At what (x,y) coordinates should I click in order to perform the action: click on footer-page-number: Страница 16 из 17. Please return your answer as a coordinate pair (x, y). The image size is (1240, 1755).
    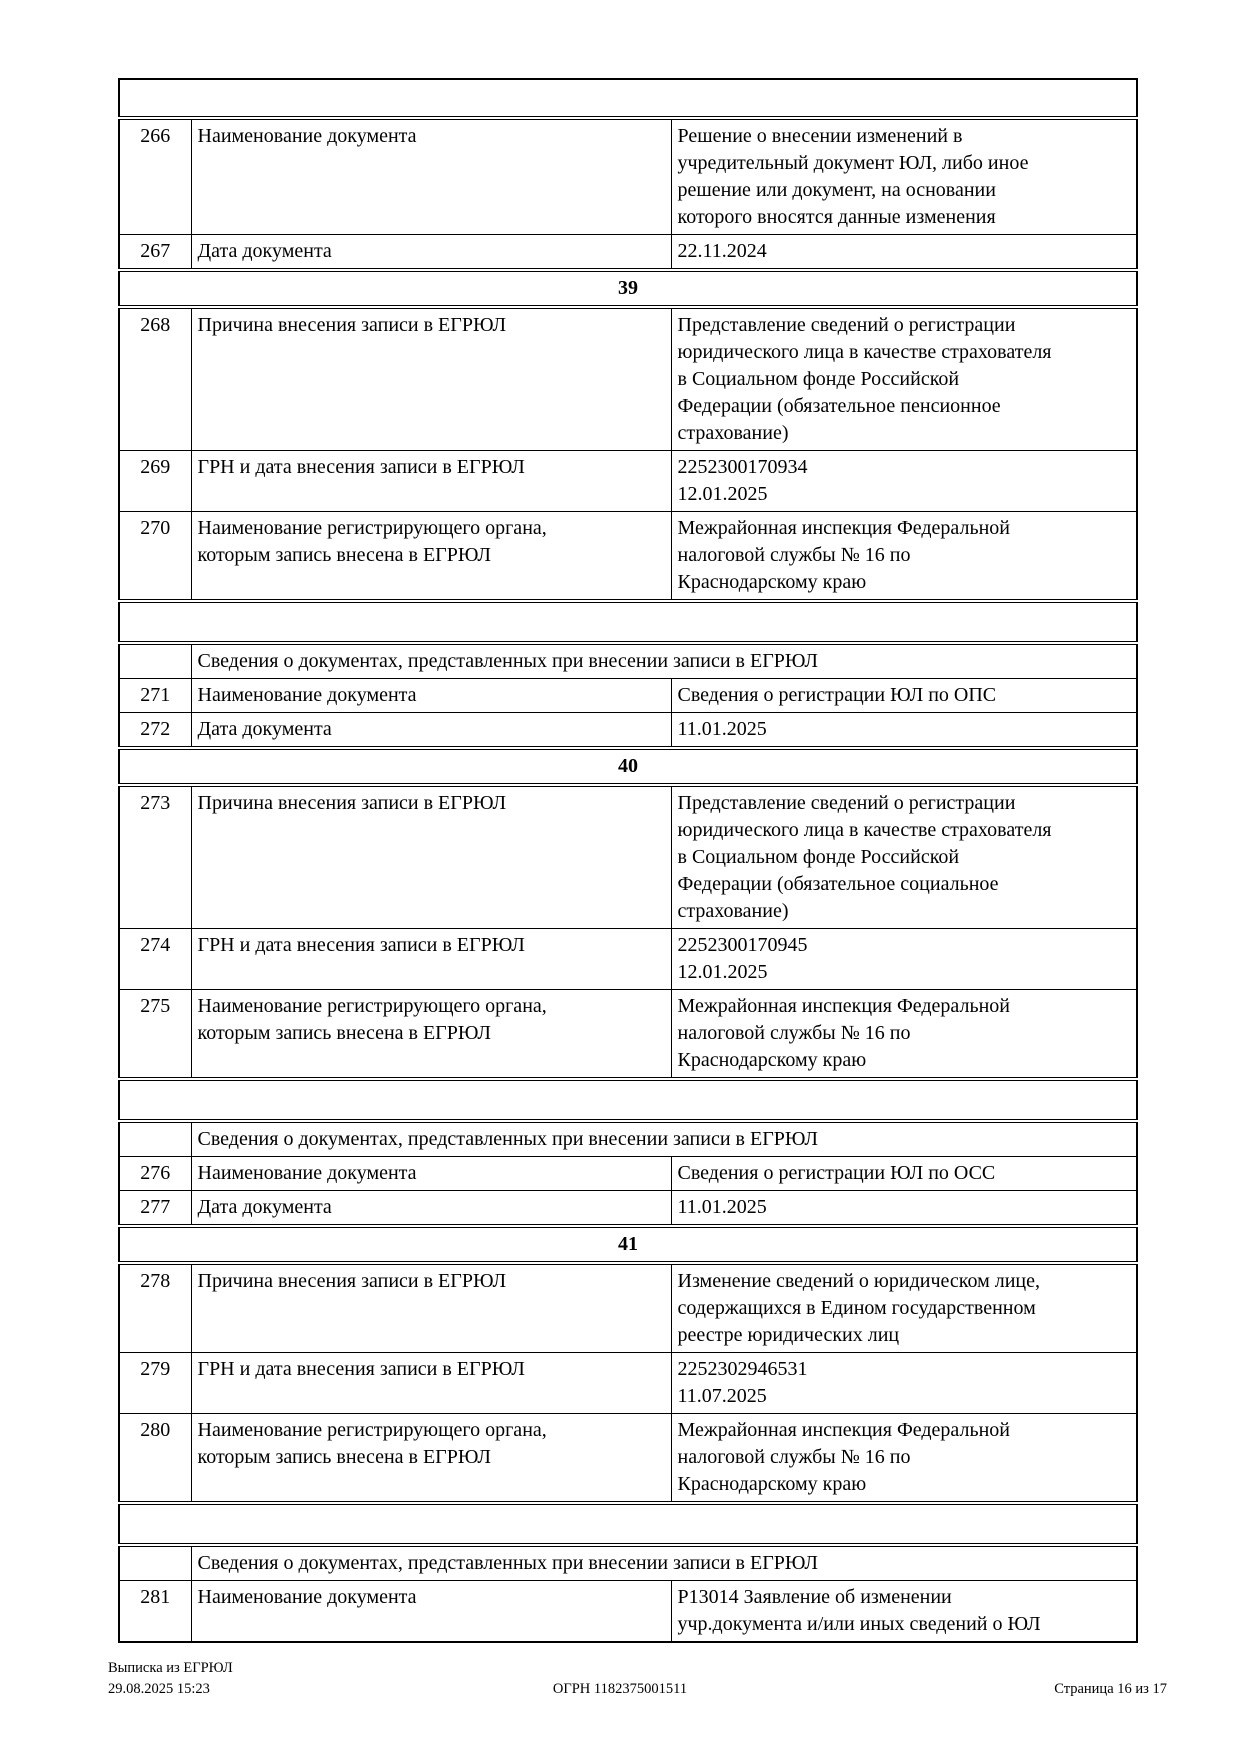
    Looking at the image, I should click on (1110, 1689).